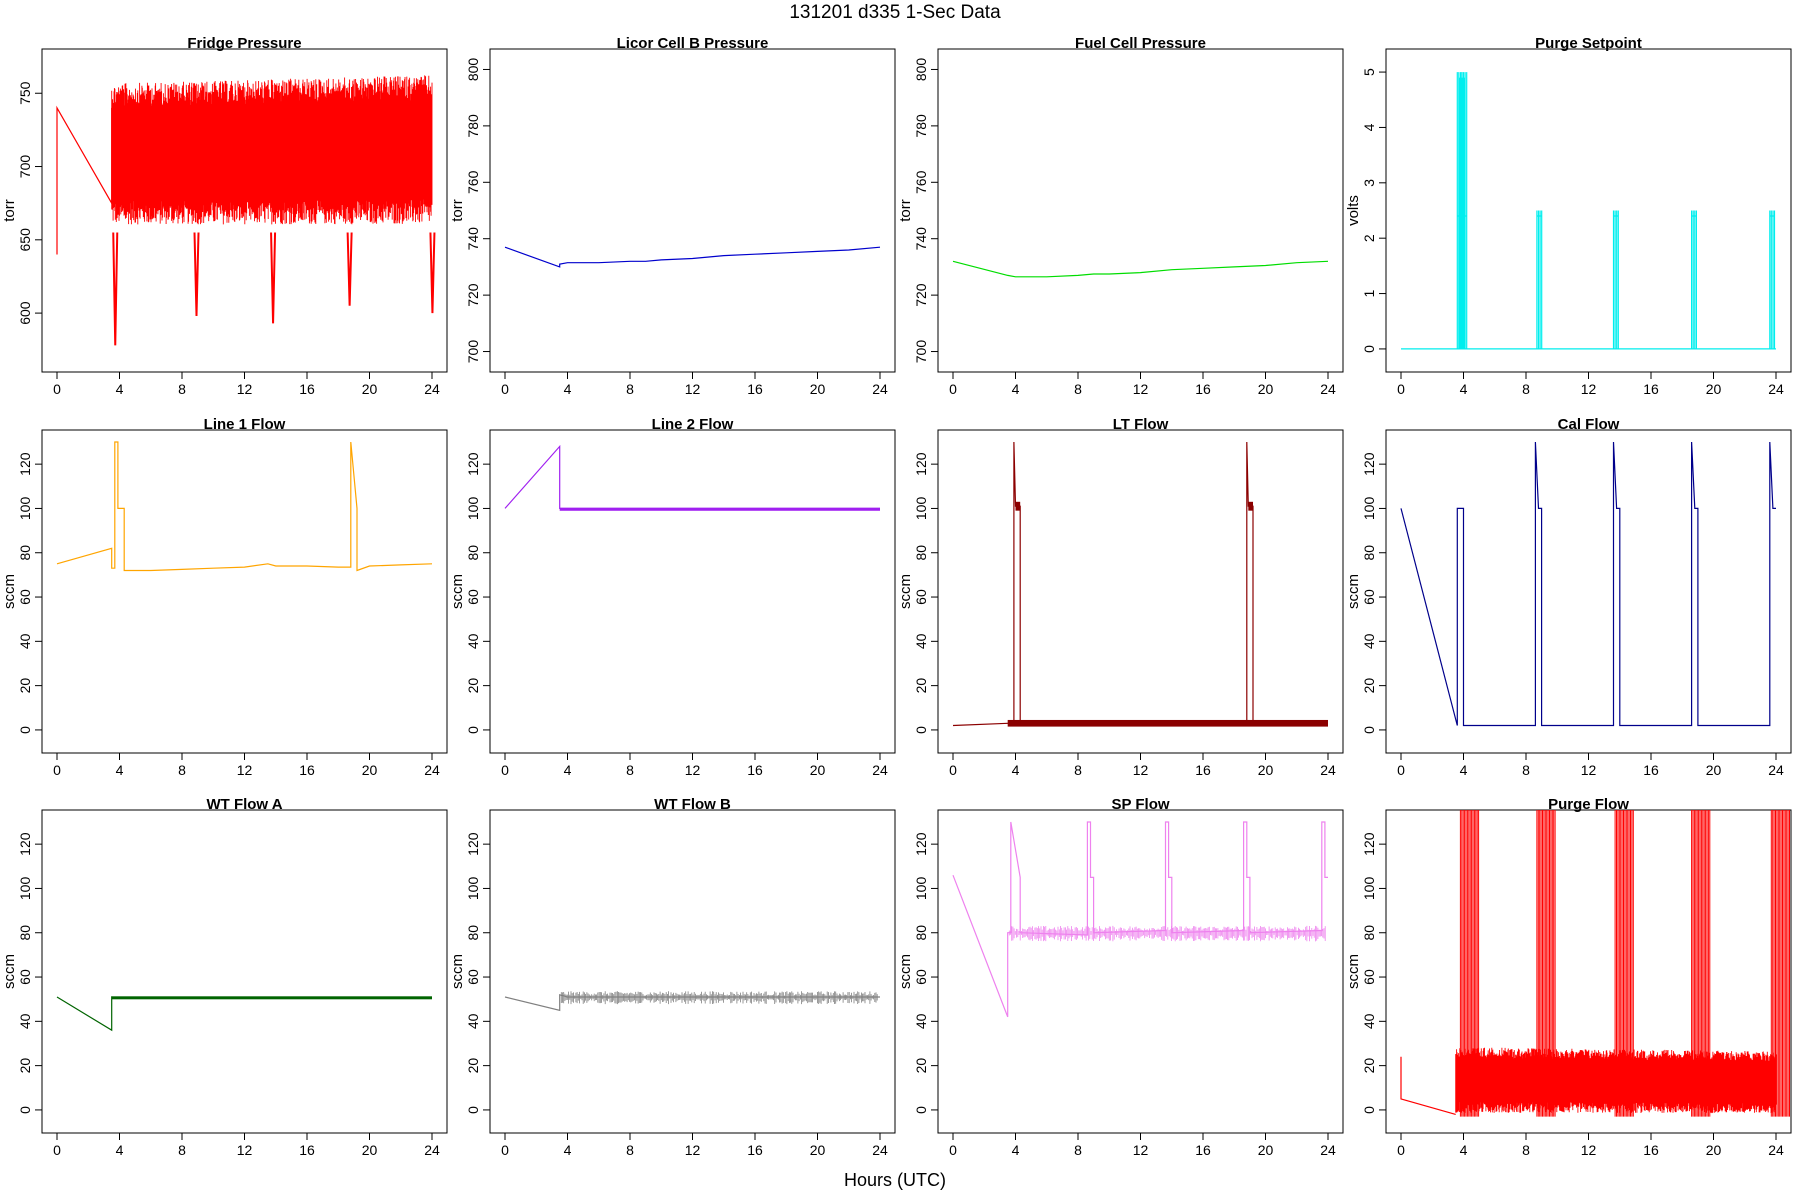  Describe the element at coordinates (1141, 424) in the screenshot. I see `panel-title: LT Flow` at that location.